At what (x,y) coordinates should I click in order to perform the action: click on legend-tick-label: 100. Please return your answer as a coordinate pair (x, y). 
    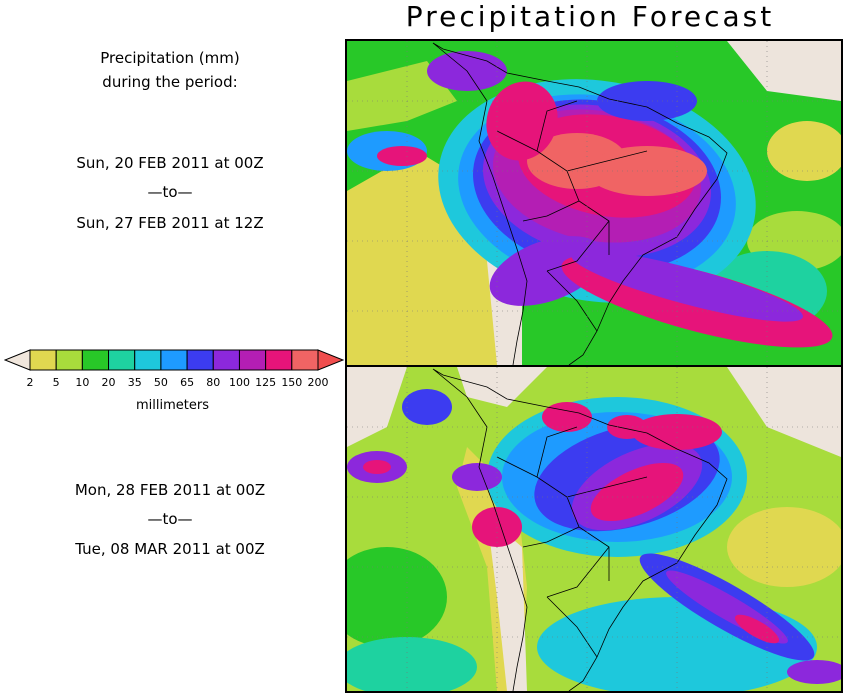
    Looking at the image, I should click on (239, 382).